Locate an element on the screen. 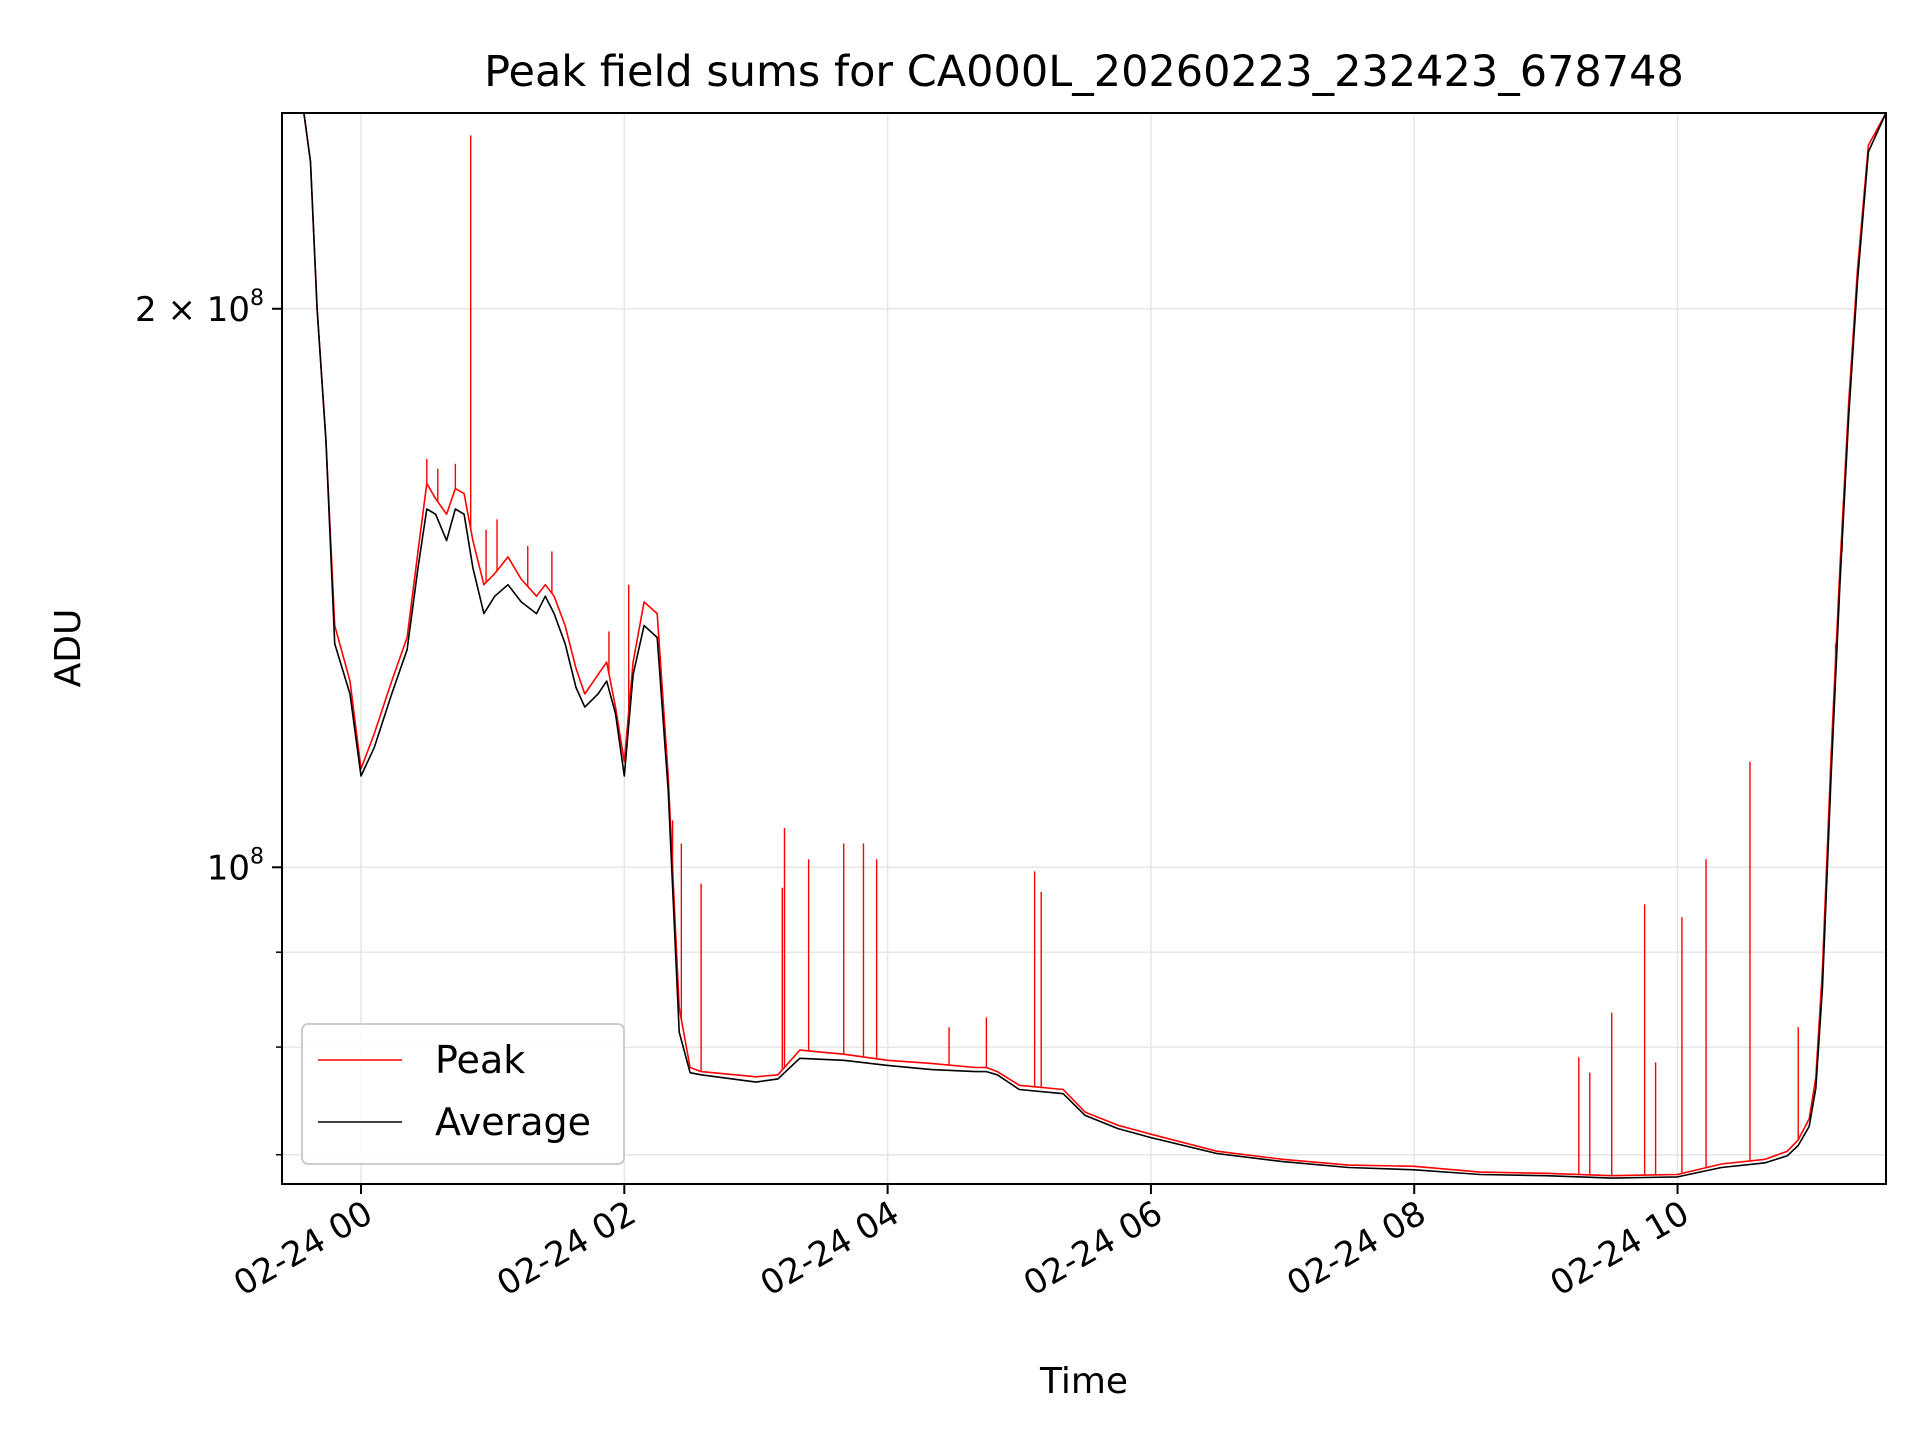  legend-box is located at coordinates (463, 1094).